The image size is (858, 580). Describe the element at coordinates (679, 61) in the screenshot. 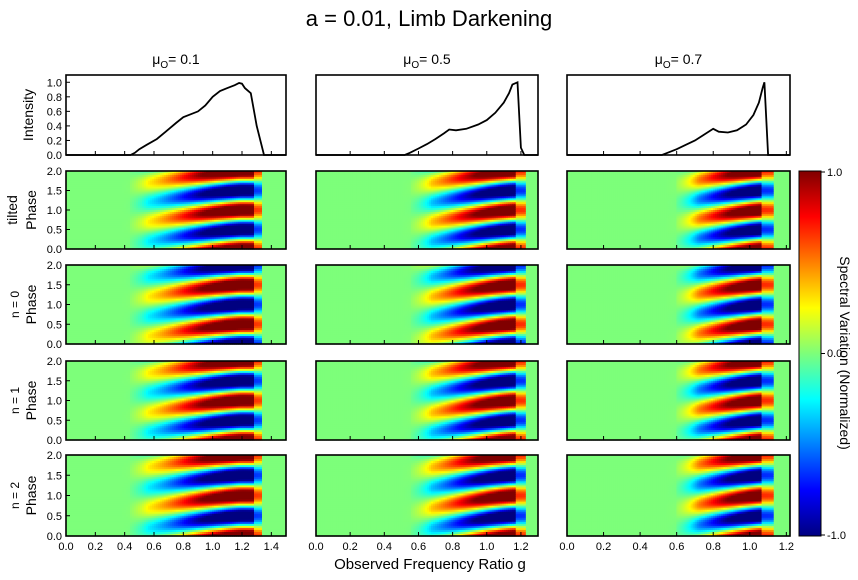

I see `column-header-3: μO= 0.7` at that location.